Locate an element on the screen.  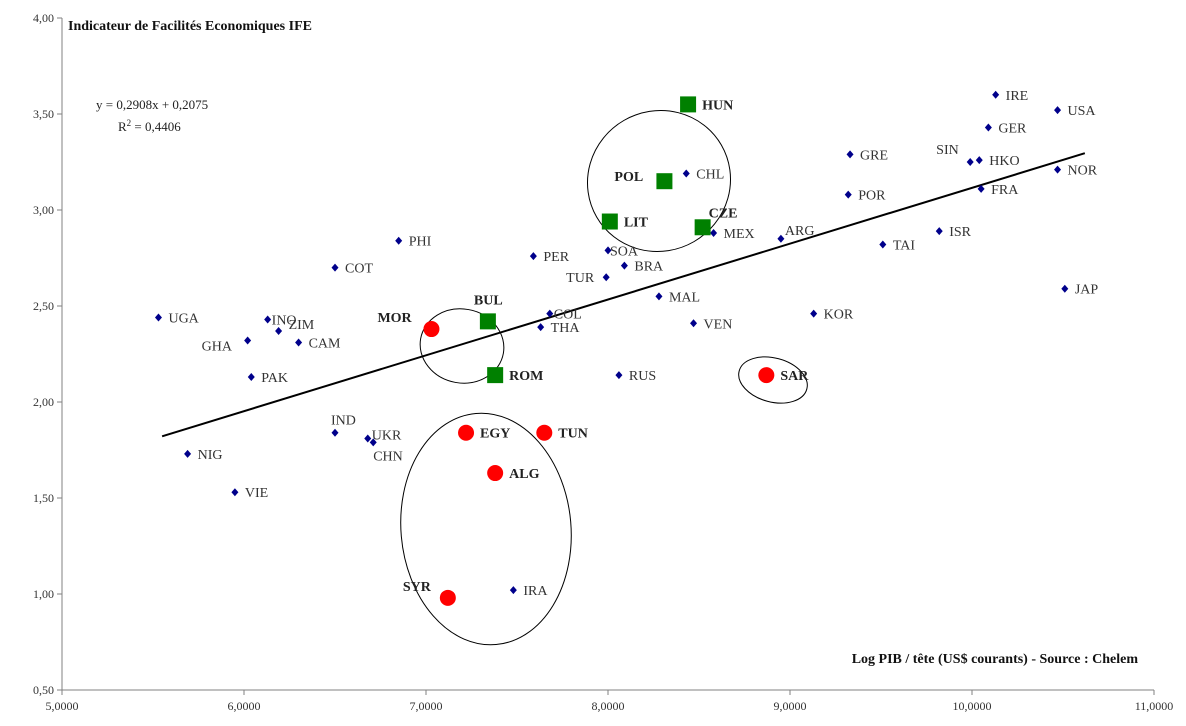
y-tick-label: 2,50 is located at coordinates (43, 306).